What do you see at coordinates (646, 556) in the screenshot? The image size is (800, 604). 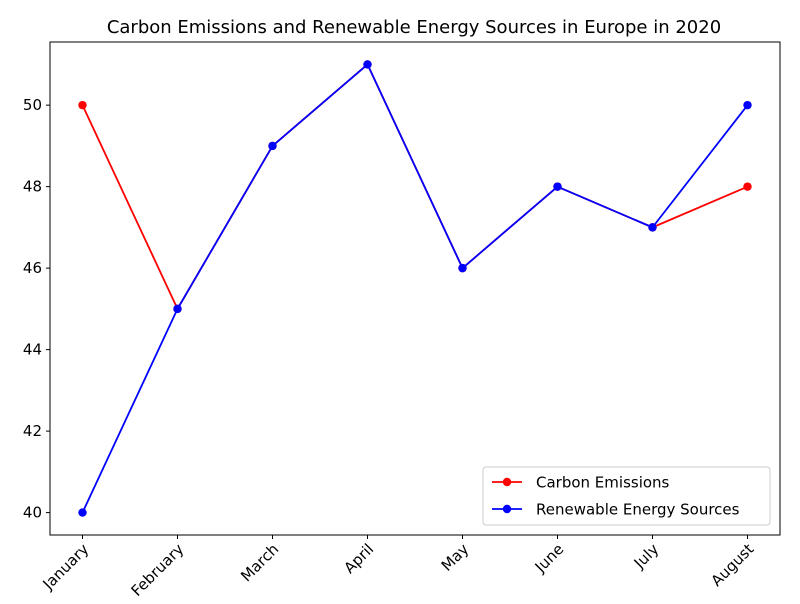 I see `x-tick-label-6: July` at bounding box center [646, 556].